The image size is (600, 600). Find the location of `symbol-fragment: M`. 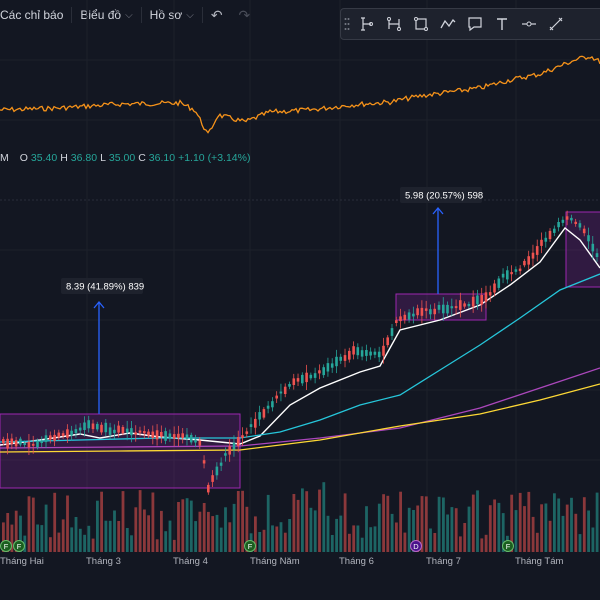

symbol-fragment: M is located at coordinates (4, 158).